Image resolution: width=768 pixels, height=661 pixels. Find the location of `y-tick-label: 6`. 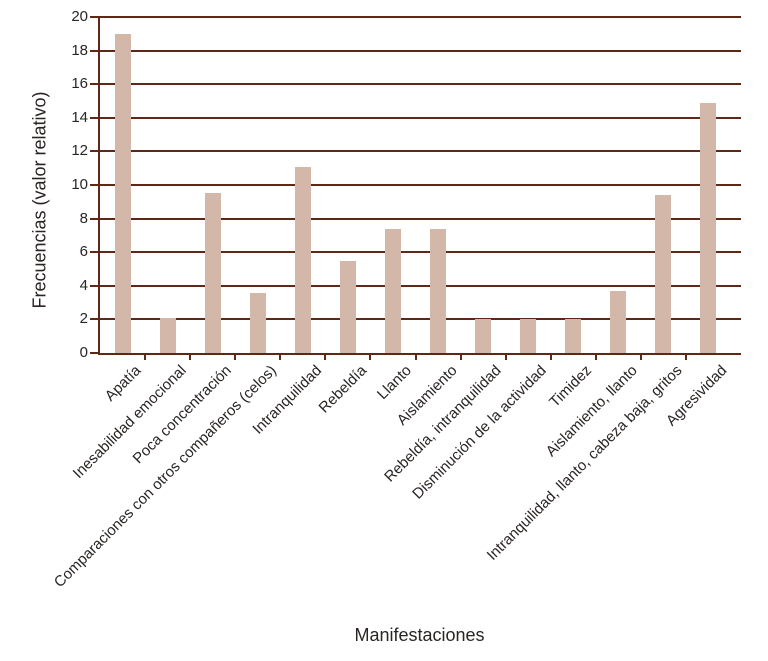

y-tick-label: 6 is located at coordinates (83, 252).